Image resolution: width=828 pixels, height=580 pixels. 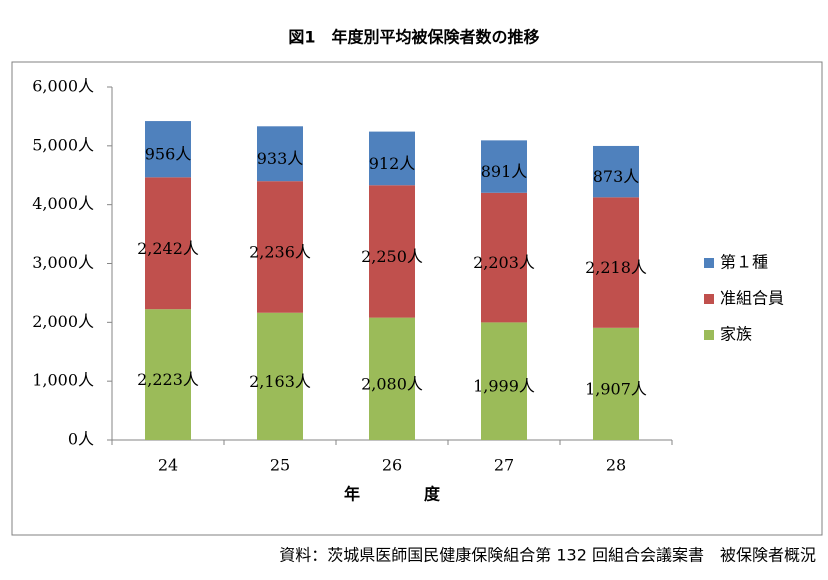 What do you see at coordinates (392, 465) in the screenshot?
I see `x-tick-label: 26` at bounding box center [392, 465].